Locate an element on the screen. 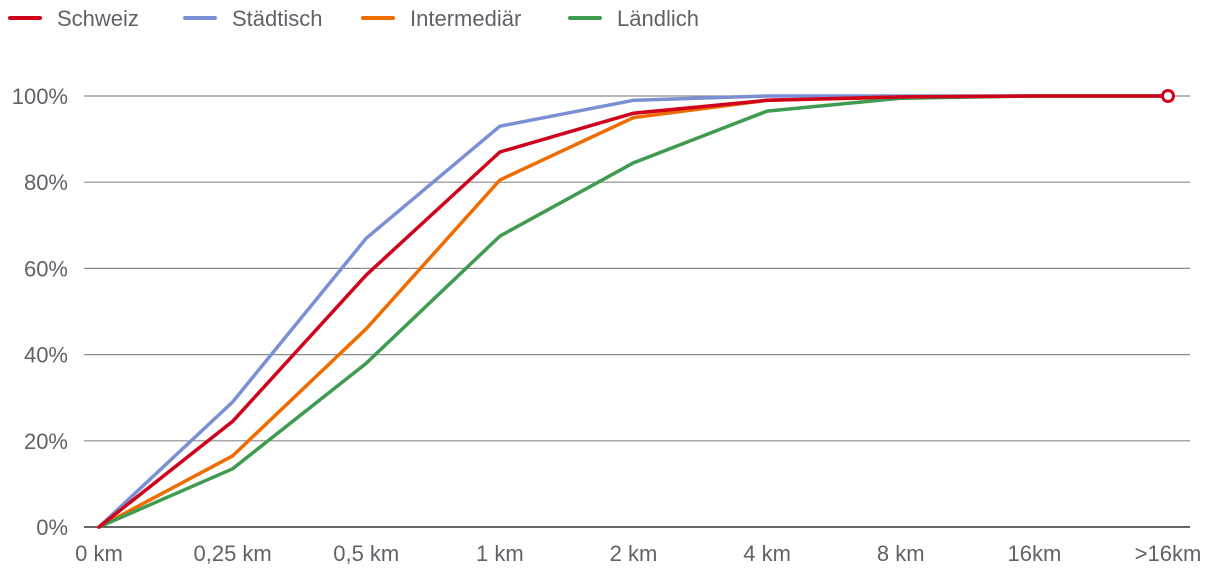 This screenshot has width=1220, height=578. legend-item-intermediaer: Intermediär is located at coordinates (441, 18).